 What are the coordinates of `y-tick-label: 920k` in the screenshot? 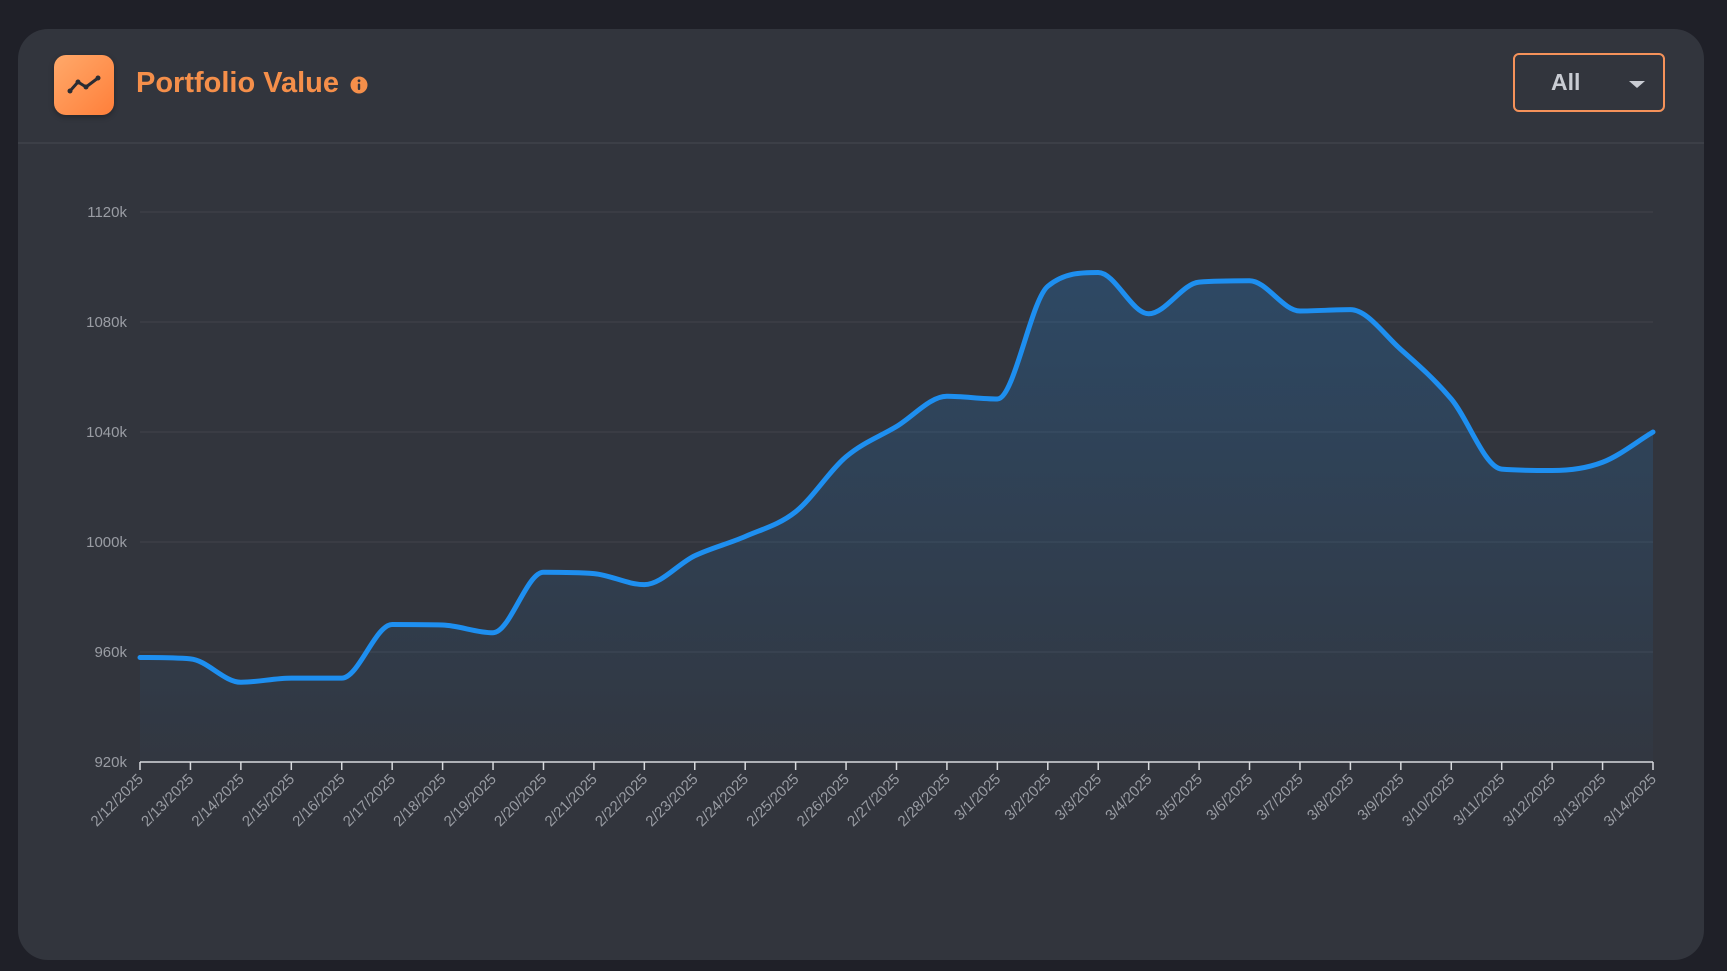 It's located at (110, 762).